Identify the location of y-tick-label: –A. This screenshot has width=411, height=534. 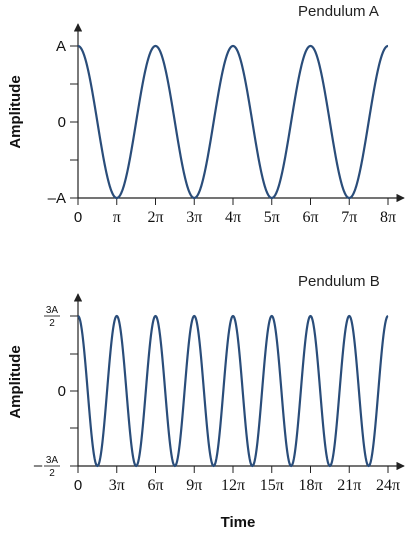
(57, 198).